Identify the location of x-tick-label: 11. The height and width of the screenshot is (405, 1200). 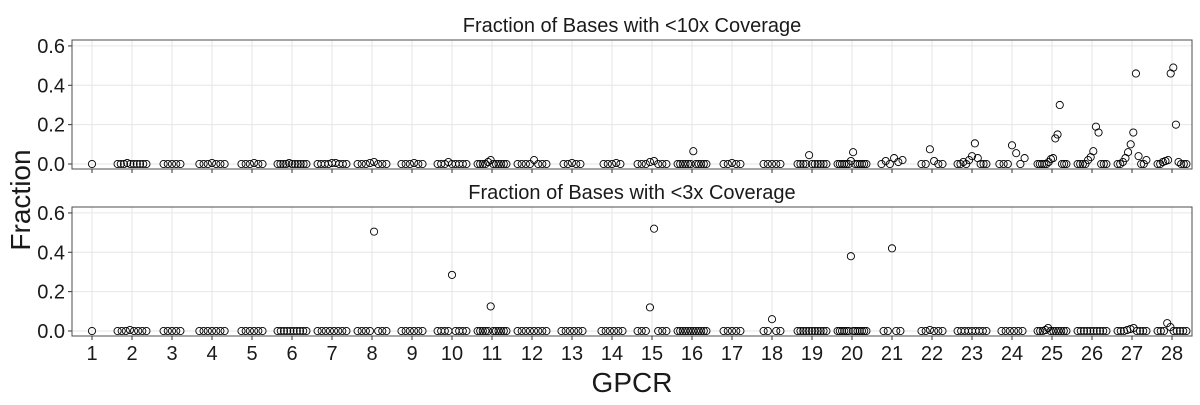
(492, 354).